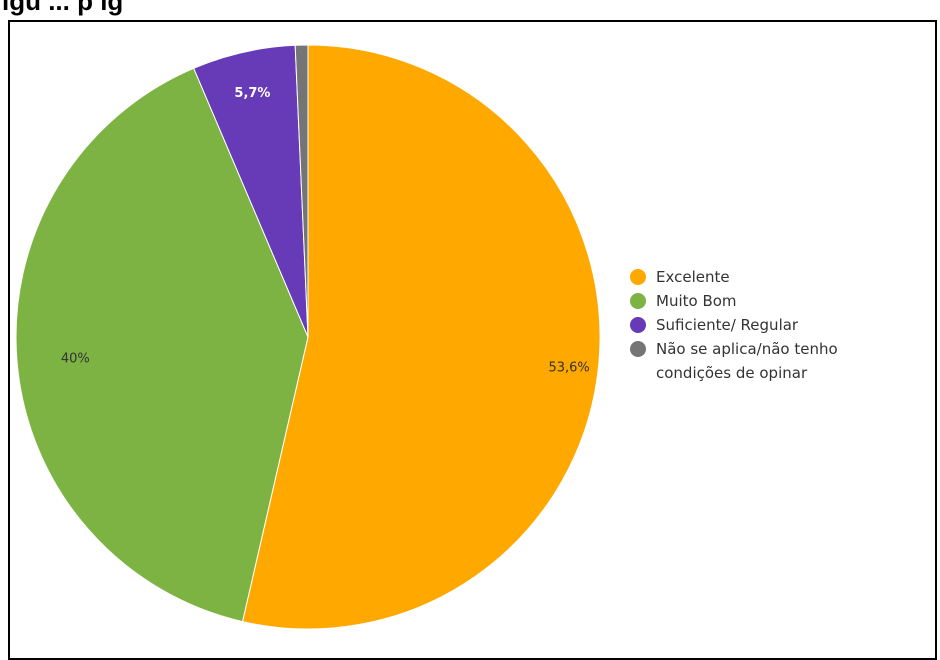 The image size is (940, 660). I want to click on legend-label-4-line-2: condições de opinar, so click(732, 373).